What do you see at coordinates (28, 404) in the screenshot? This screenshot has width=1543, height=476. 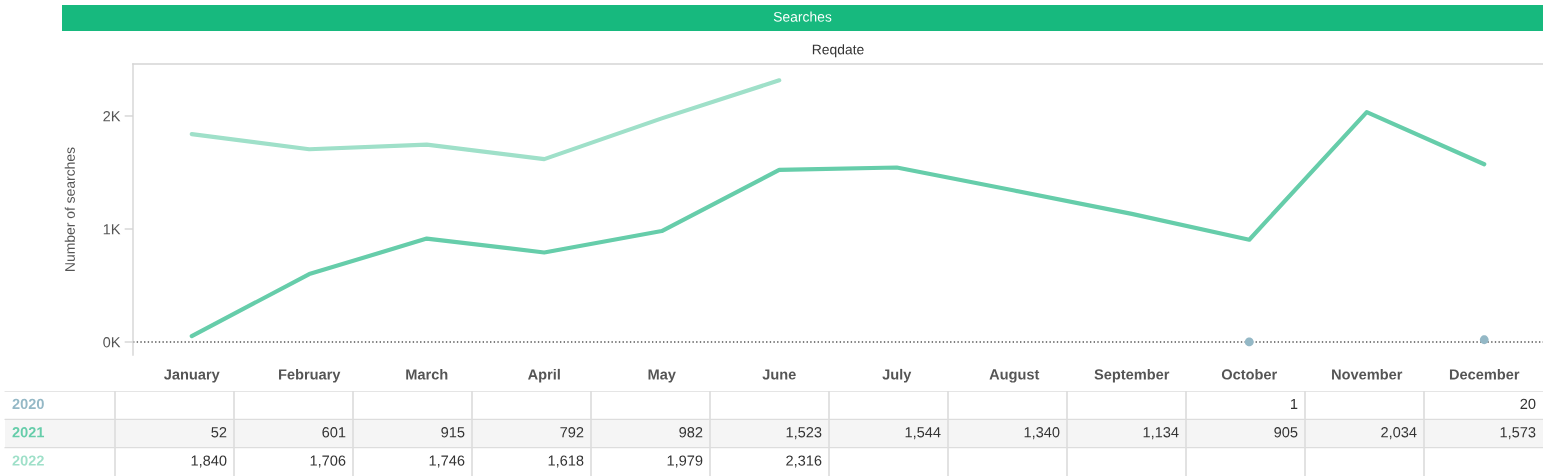 I see `text: 2020` at bounding box center [28, 404].